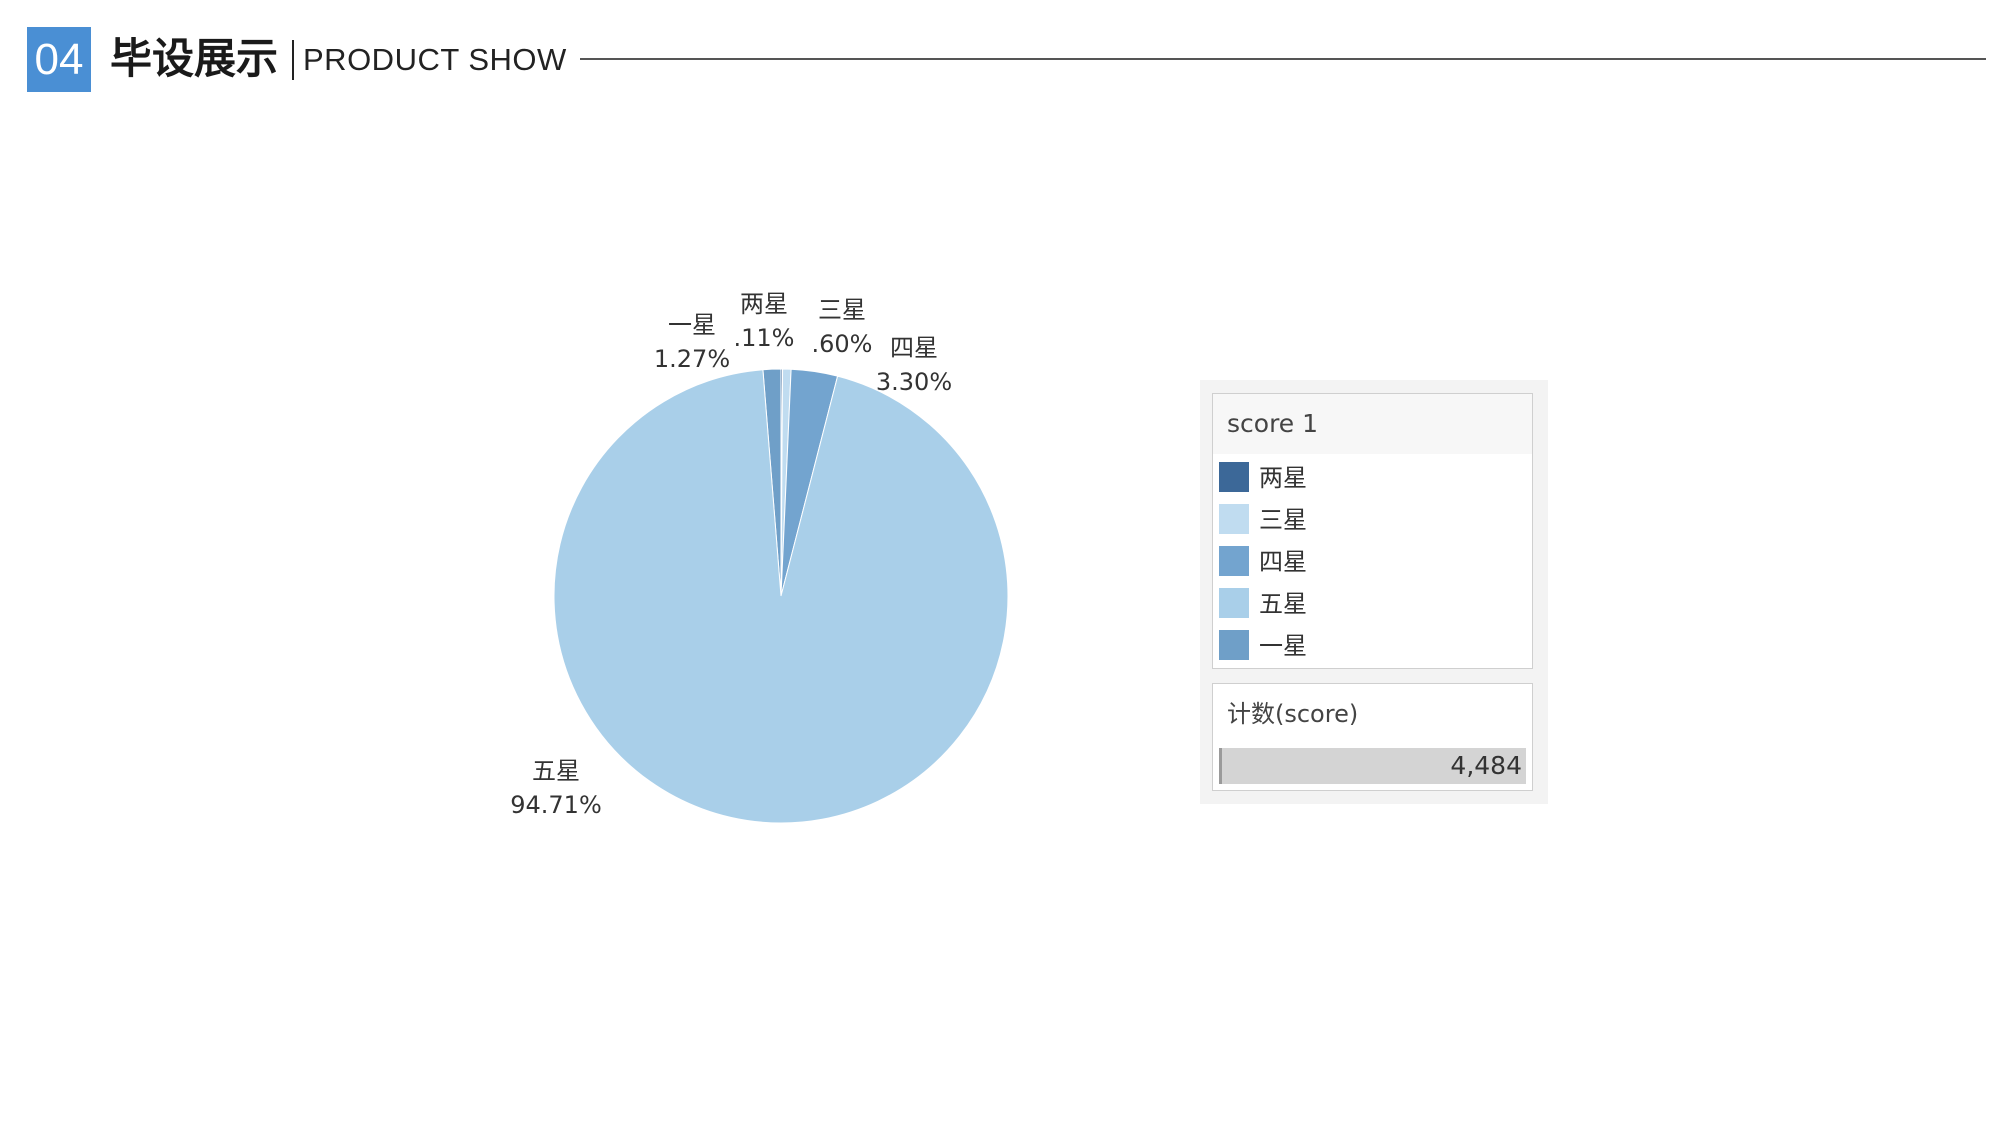 This screenshot has width=2000, height=1125. Describe the element at coordinates (435, 59) in the screenshot. I see `page-subtitle: PRODUCT SHOW` at that location.